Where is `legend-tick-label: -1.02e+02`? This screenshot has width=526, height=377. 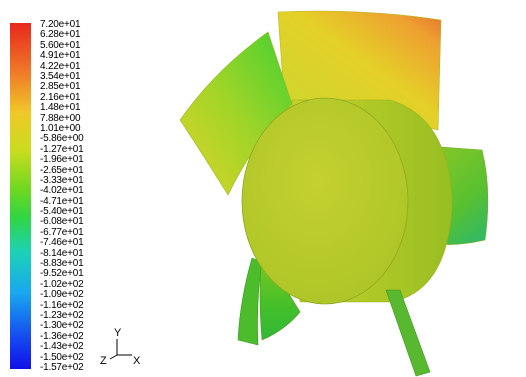
legend-tick-label: -1.02e+02 is located at coordinates (62, 284).